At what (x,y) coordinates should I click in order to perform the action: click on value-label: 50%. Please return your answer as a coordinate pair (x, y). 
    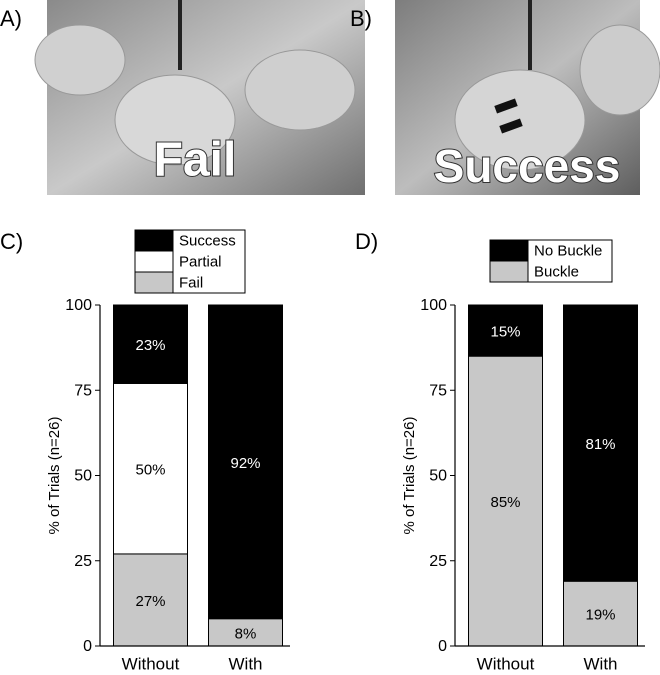
    Looking at the image, I should click on (150, 470).